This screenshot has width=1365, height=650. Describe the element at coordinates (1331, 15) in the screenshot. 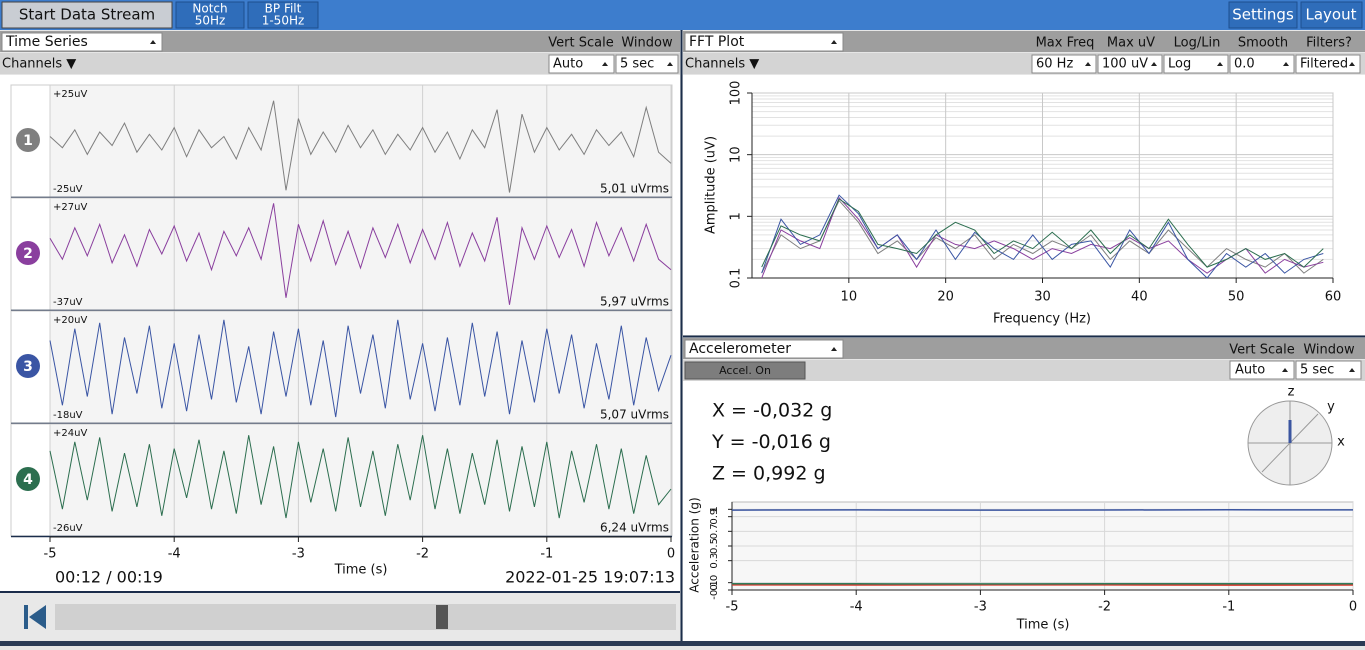

I see `layout-label: Layout` at that location.